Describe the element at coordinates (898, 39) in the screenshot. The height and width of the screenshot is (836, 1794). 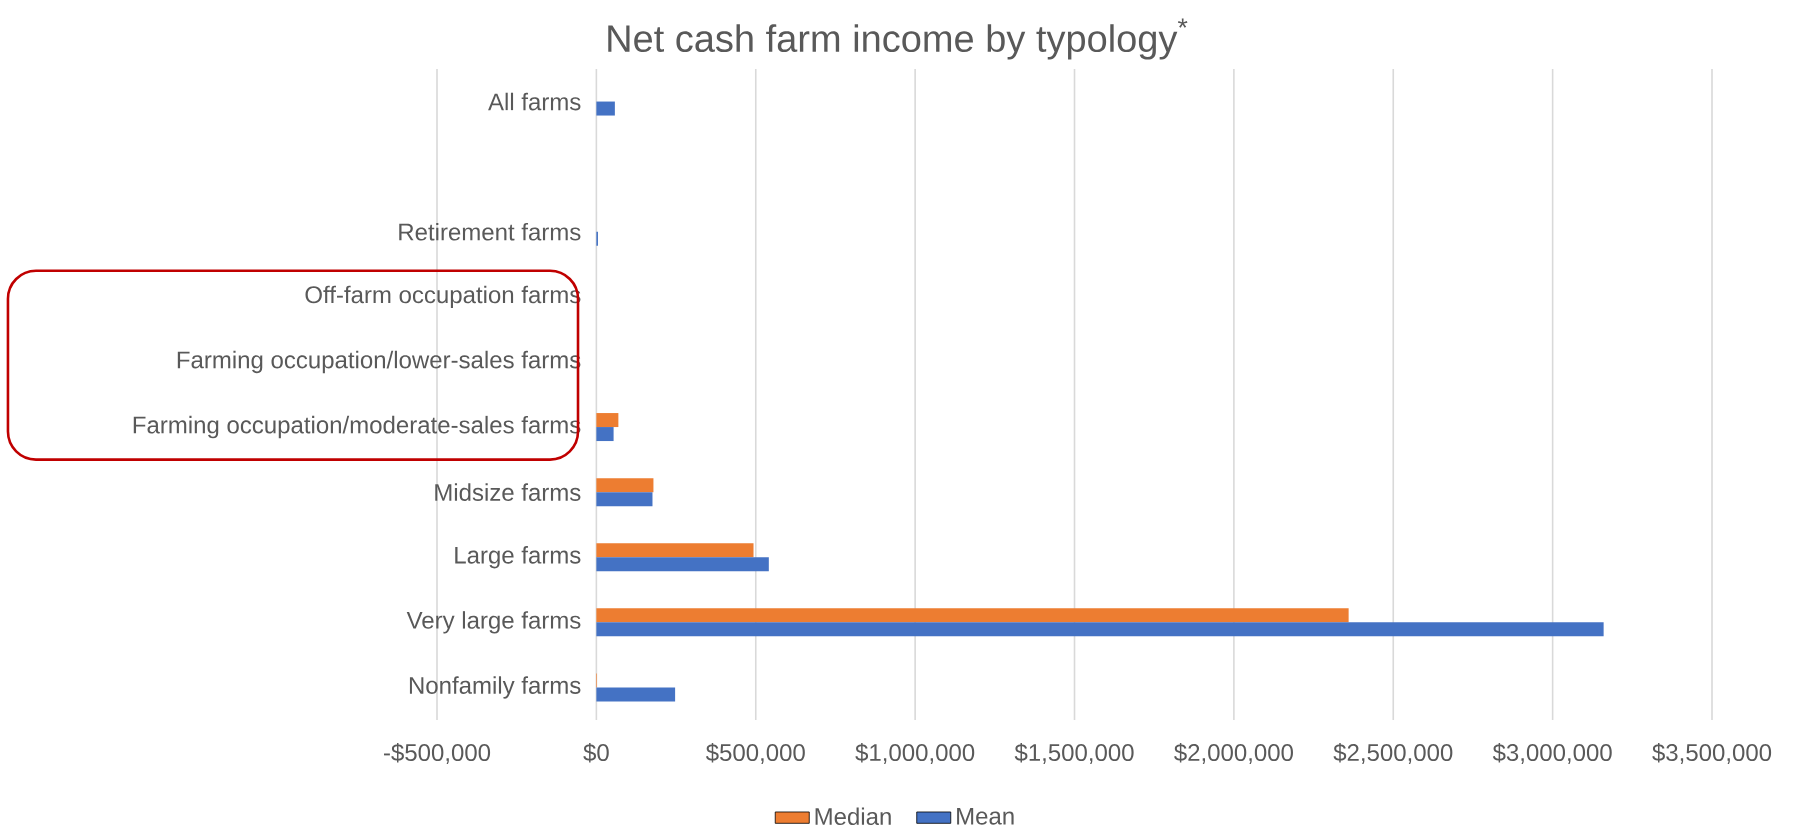
I see `chart-title: Net cash farm income by typology$^{*}$` at that location.